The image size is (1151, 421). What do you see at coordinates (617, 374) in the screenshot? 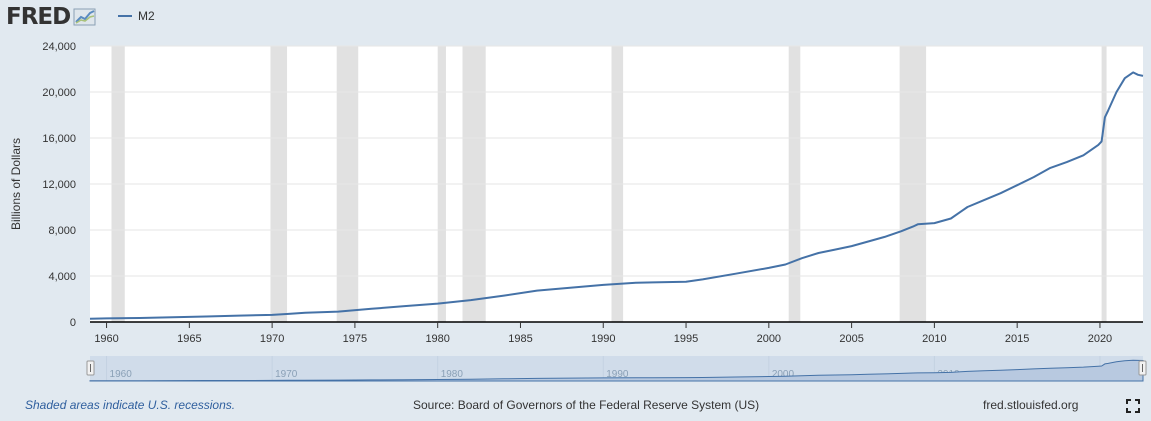
I see `navigator-label: 1990` at bounding box center [617, 374].